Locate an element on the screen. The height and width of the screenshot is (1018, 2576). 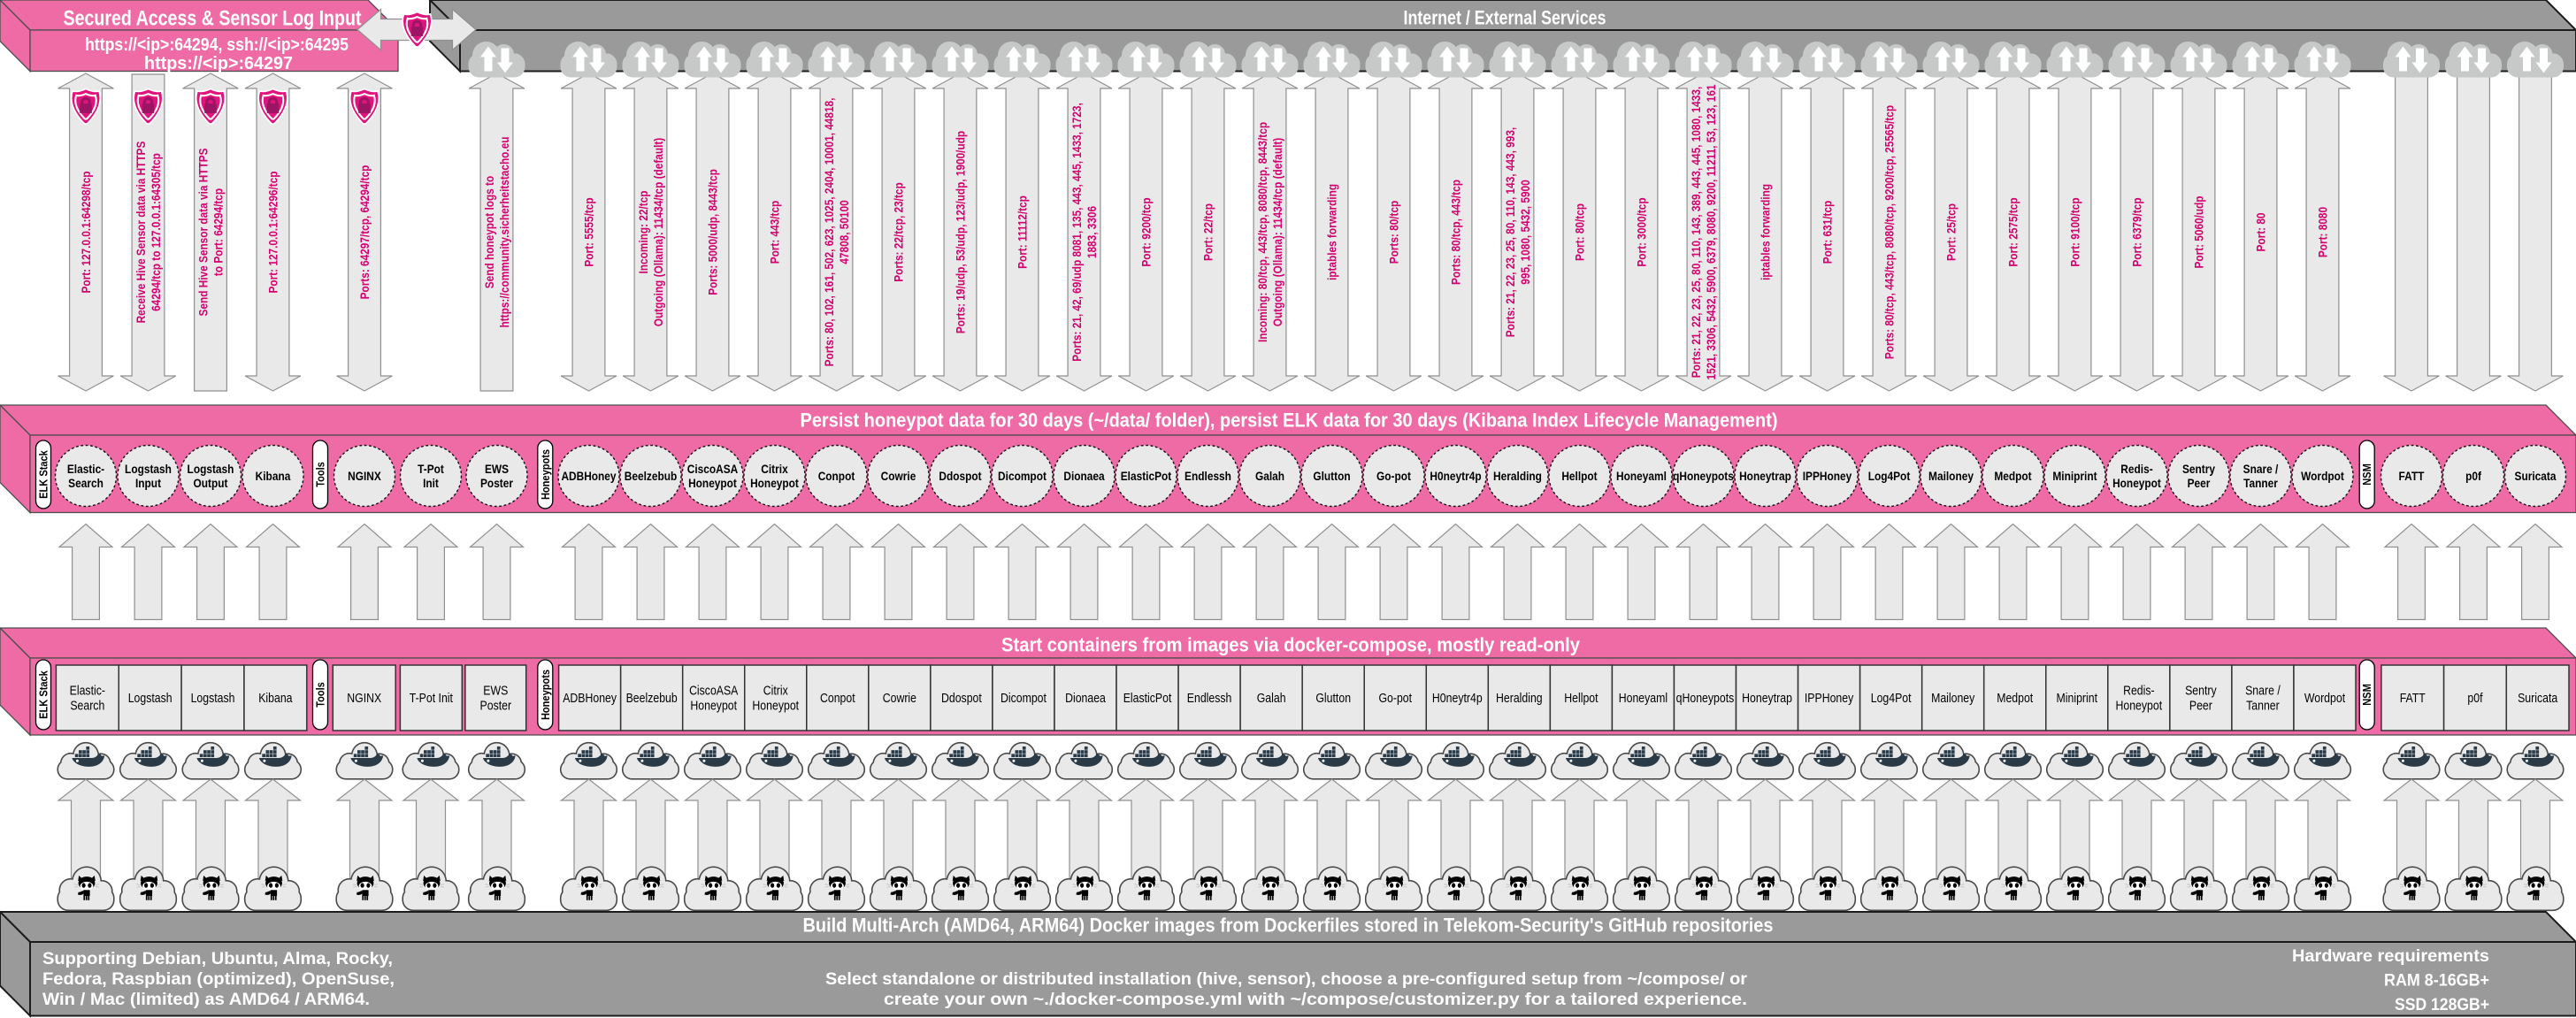
svg-text: IPPHoney is located at coordinates (1827, 476).